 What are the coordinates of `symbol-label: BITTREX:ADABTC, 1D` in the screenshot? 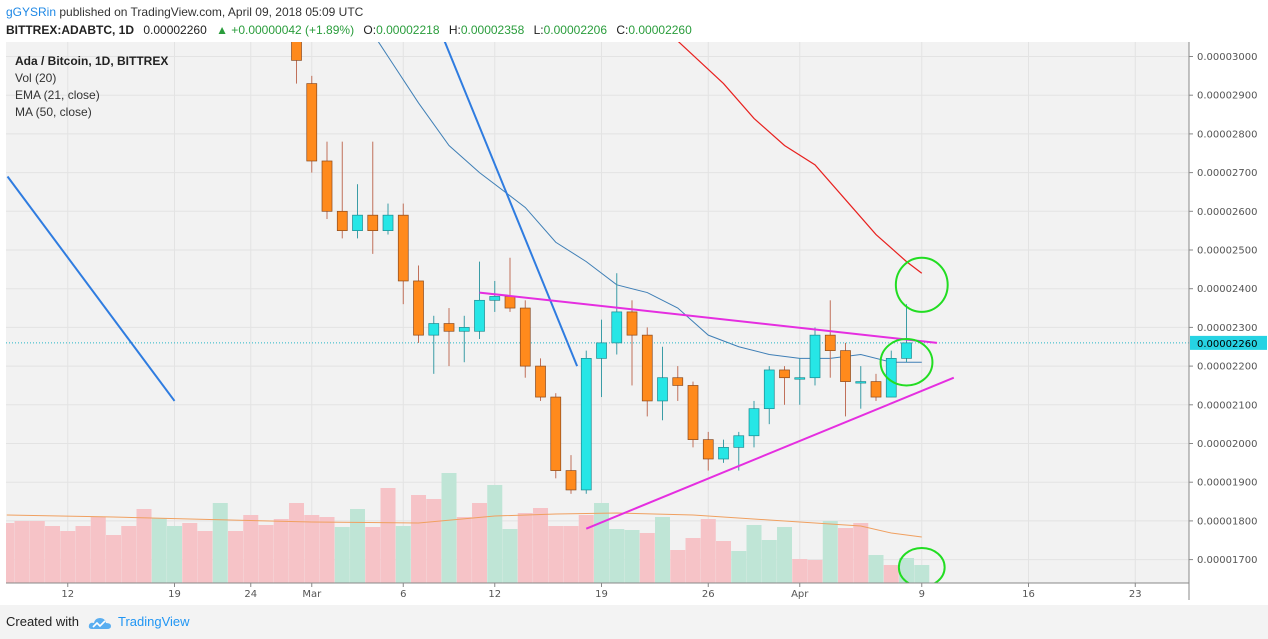 It's located at (70, 30).